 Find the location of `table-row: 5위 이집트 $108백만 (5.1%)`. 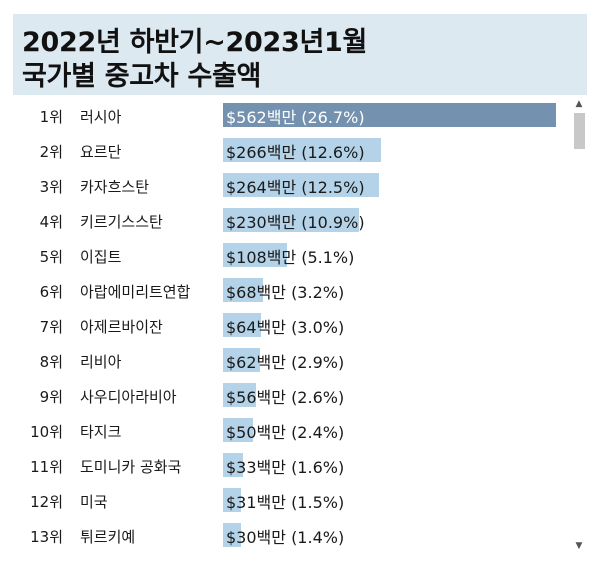

table-row: 5위 이집트 $108백만 (5.1%) is located at coordinates (291, 254).